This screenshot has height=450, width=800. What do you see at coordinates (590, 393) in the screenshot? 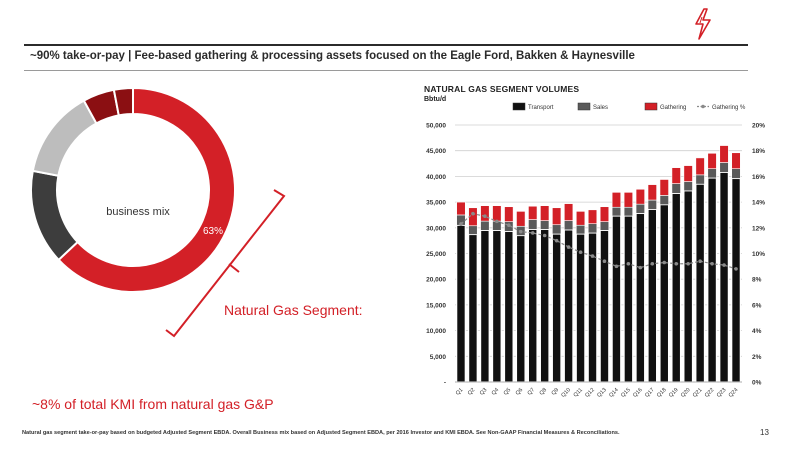
I see `x-tick-label: Q12` at bounding box center [590, 393].